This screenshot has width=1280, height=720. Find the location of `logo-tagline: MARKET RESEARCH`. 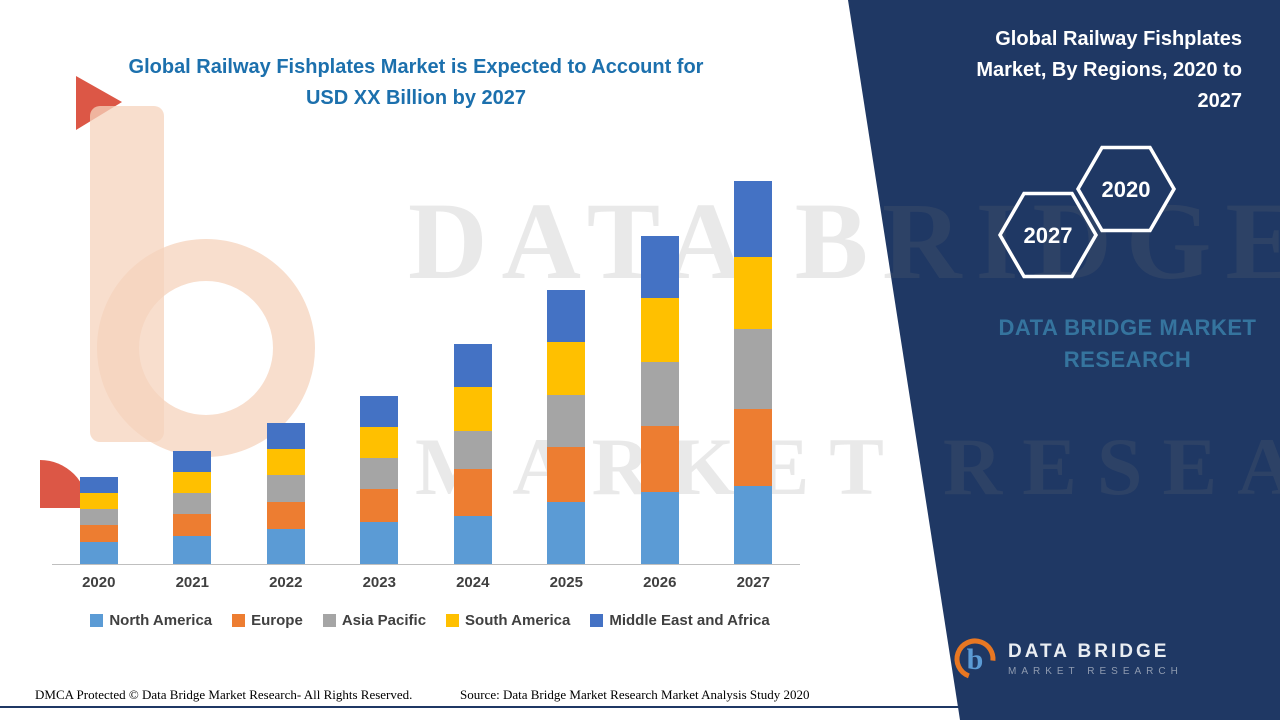

logo-tagline: MARKET RESEARCH is located at coordinates (1095, 671).